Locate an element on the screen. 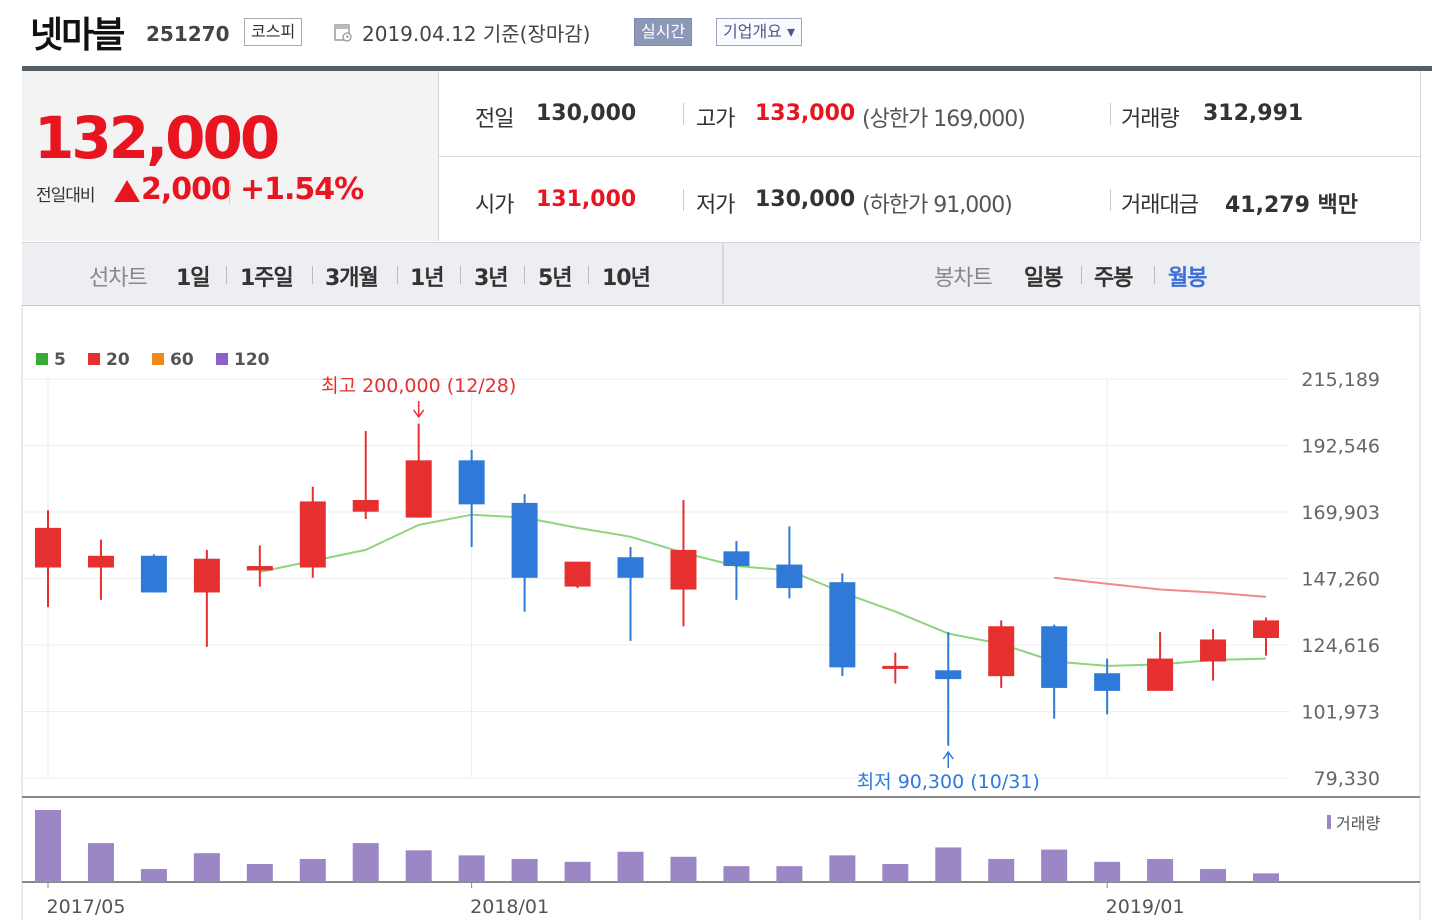 The width and height of the screenshot is (1432, 920). tab-5year: 5년 is located at coordinates (555, 278).